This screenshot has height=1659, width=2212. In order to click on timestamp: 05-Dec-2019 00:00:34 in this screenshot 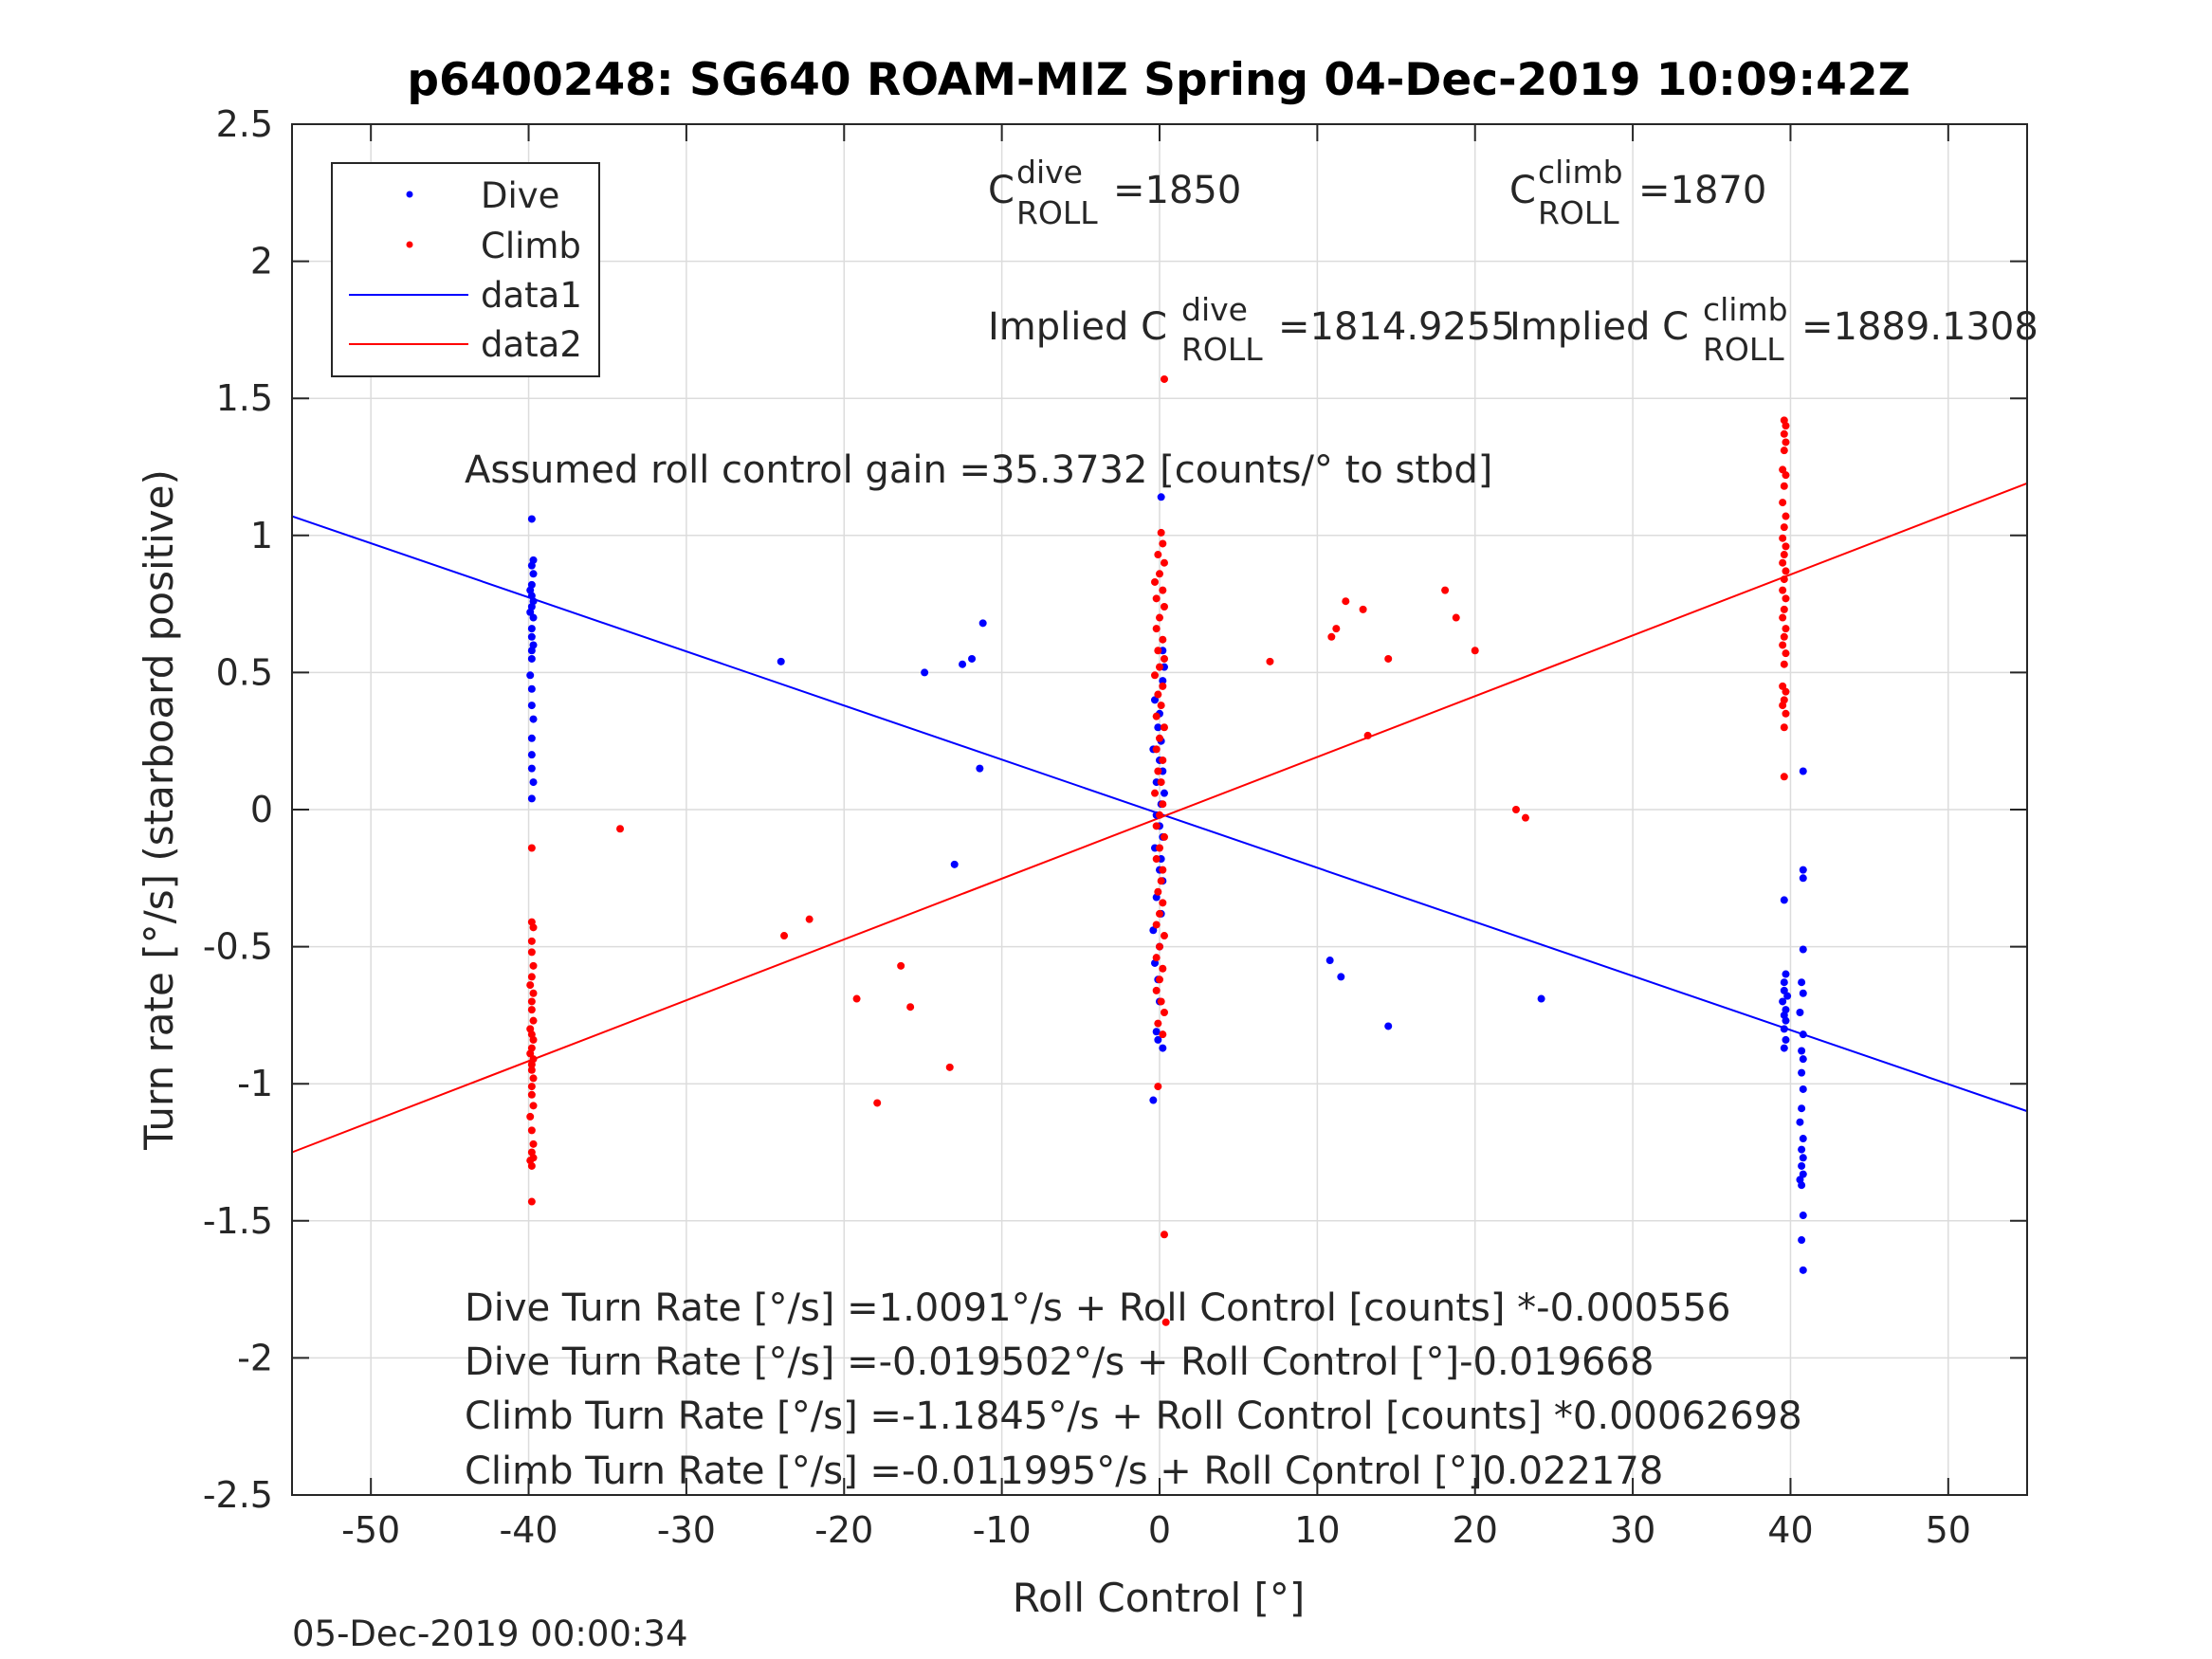, I will do `click(489, 1633)`.